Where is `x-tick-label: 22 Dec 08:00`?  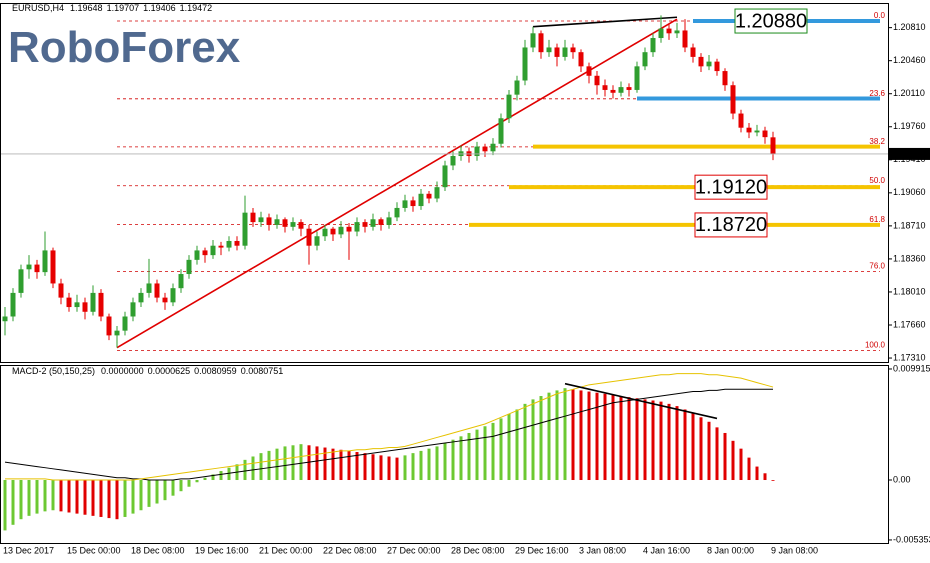 x-tick-label: 22 Dec 08:00 is located at coordinates (350, 550).